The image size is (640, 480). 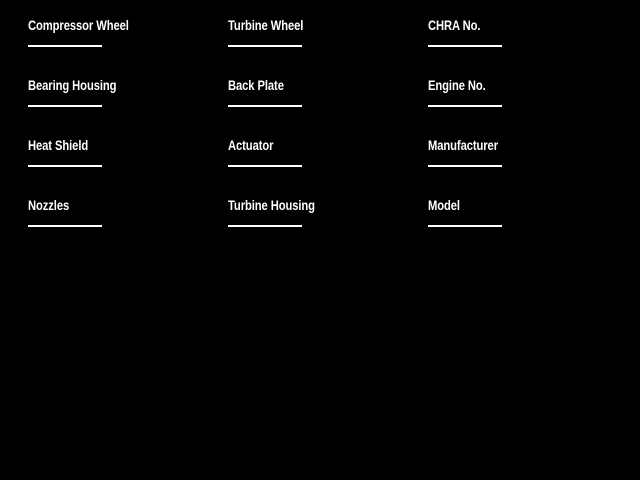 What do you see at coordinates (454, 25) in the screenshot?
I see `field-label: CHRA No.` at bounding box center [454, 25].